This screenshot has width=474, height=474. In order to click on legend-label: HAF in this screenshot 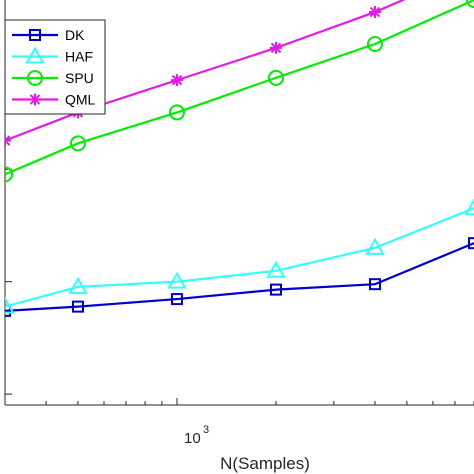, I will do `click(79, 57)`.